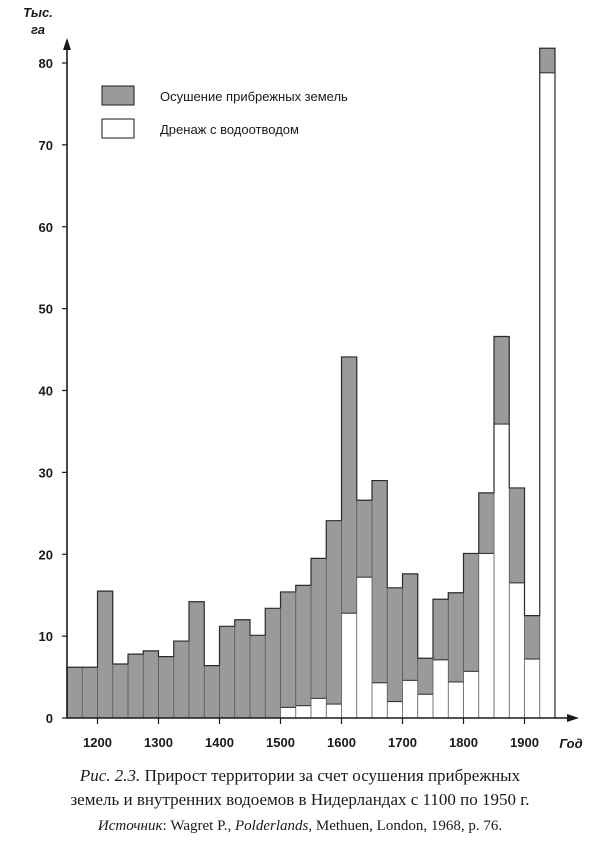 The image size is (600, 851). Describe the element at coordinates (118, 128) in the screenshot. I see `legend-swatch-drainage` at that location.